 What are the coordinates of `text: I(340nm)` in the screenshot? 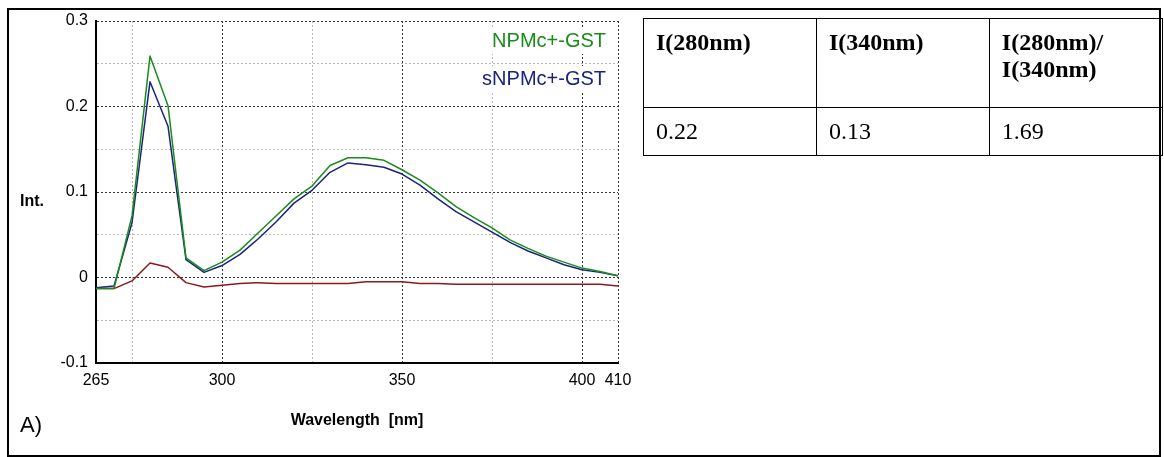 It's located at (903, 63).